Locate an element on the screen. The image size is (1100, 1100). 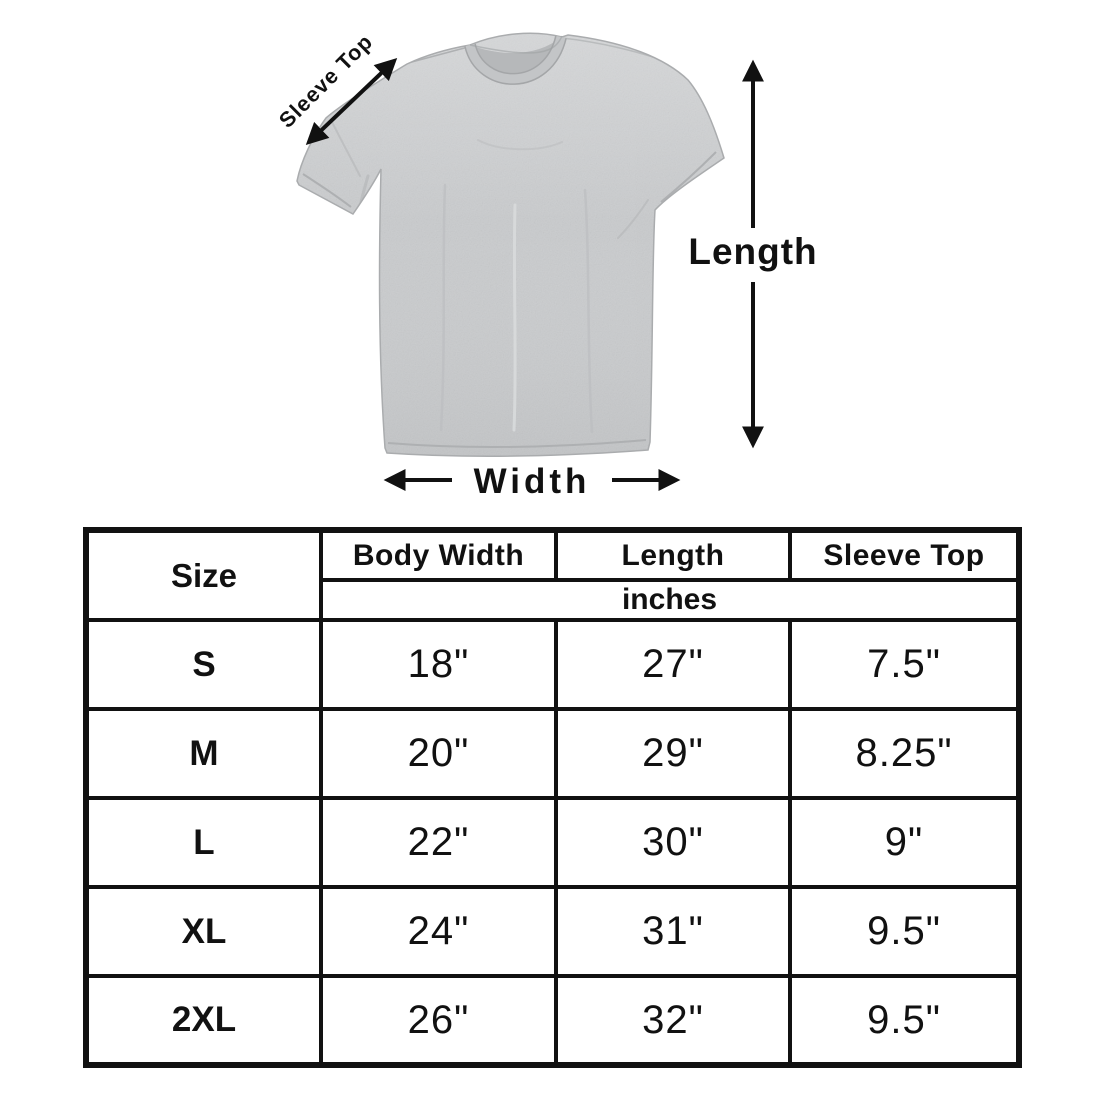
col-header-sleeve-top: Sleeve Top is located at coordinates (904, 555).